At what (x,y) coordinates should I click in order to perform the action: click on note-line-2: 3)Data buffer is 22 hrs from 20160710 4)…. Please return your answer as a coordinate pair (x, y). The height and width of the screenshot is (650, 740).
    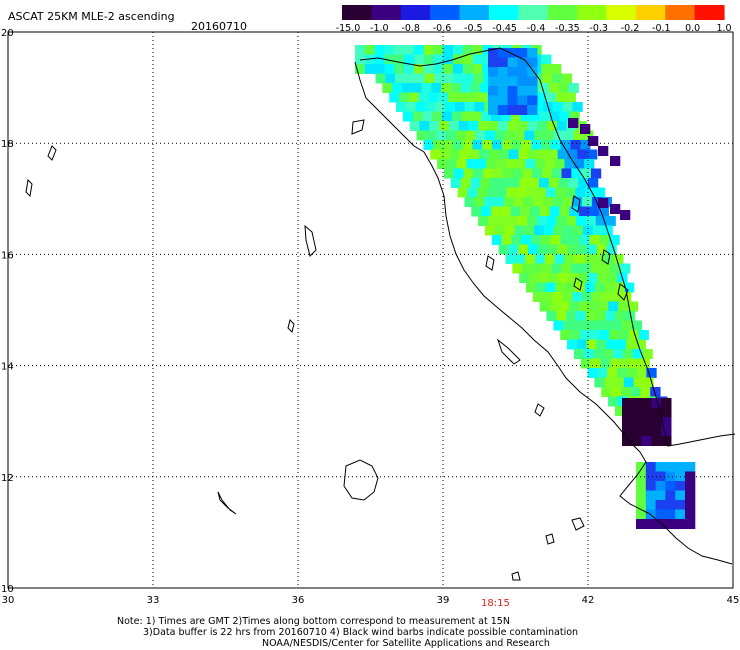
    Looking at the image, I should click on (361, 632).